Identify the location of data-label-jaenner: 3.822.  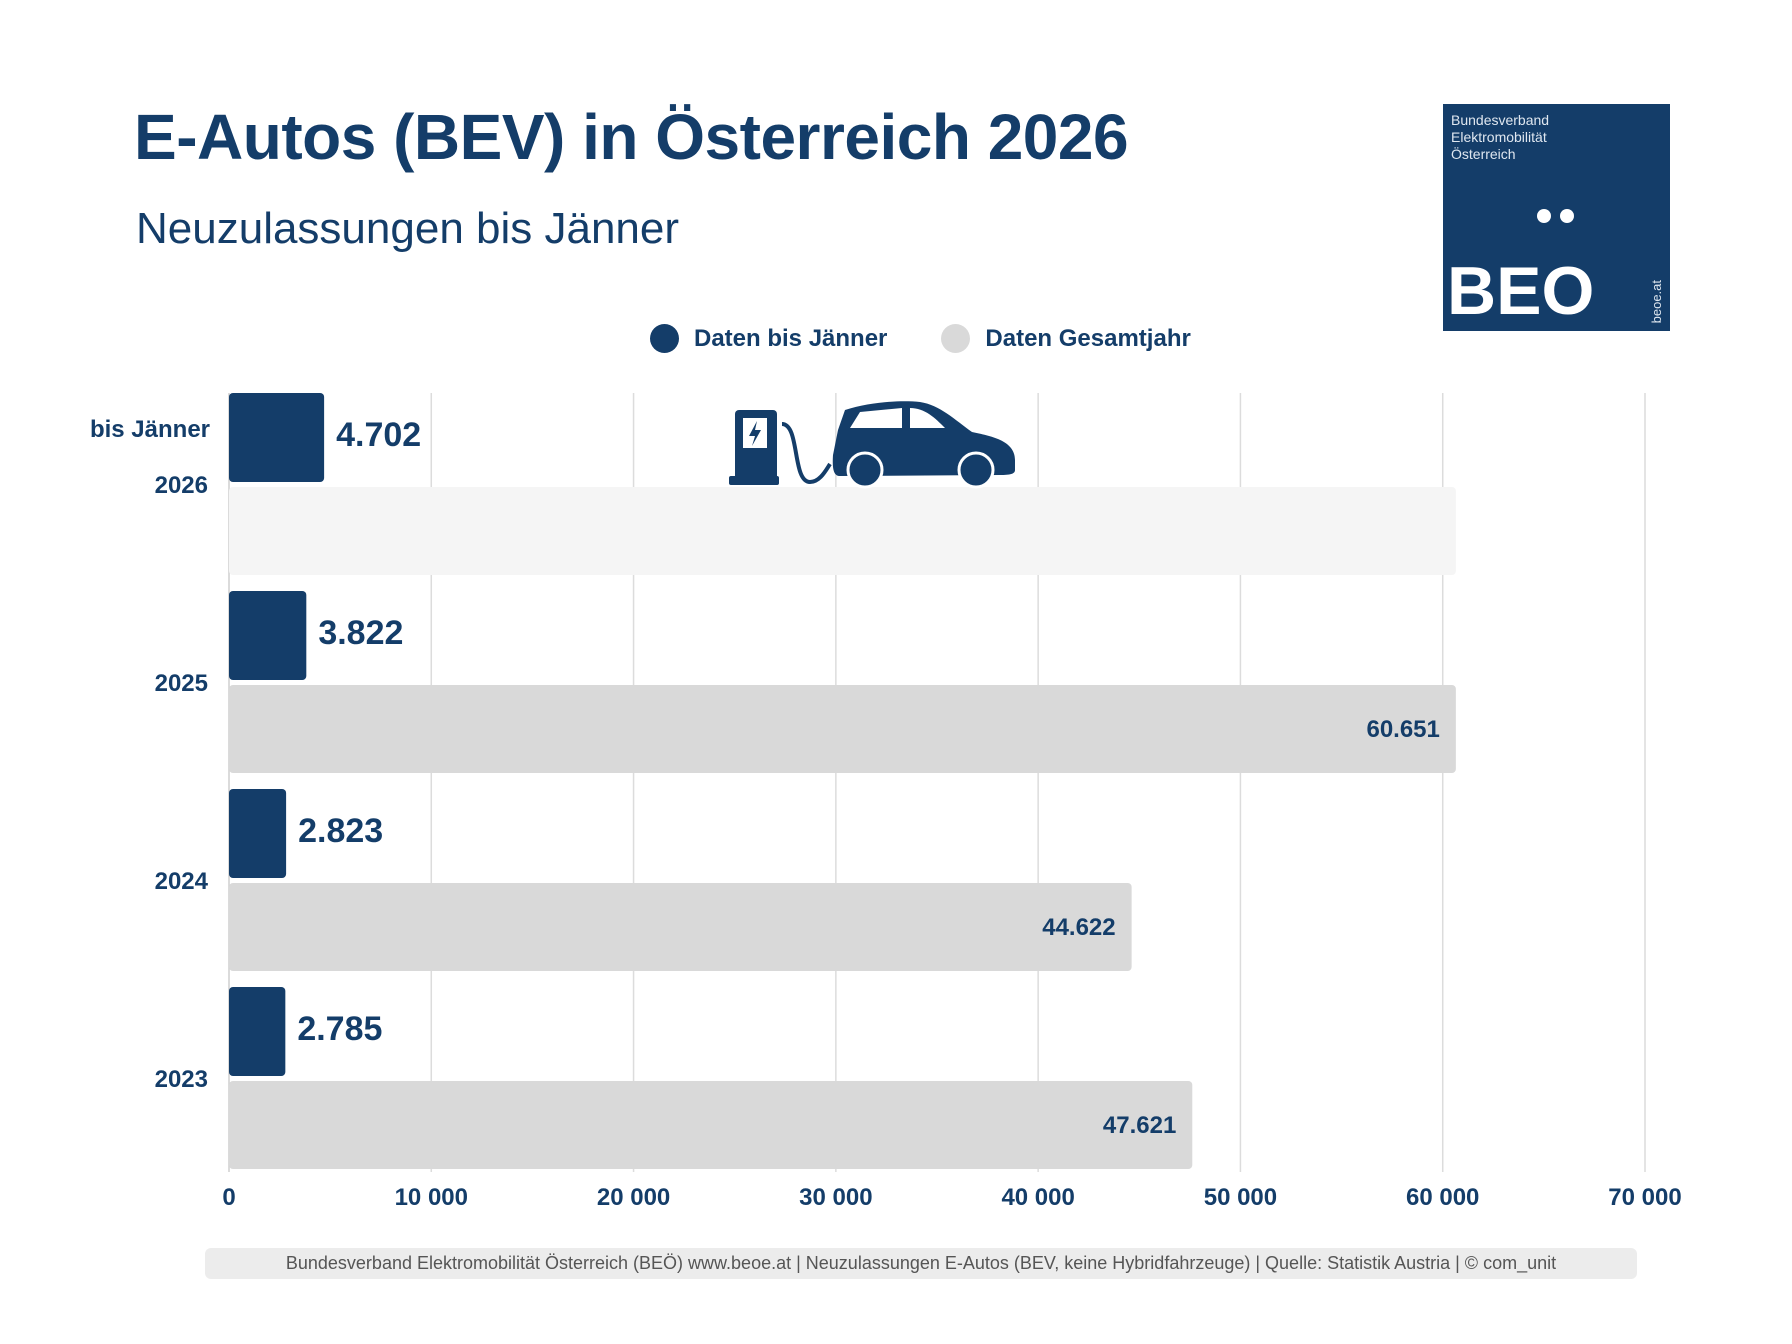
(360, 633).